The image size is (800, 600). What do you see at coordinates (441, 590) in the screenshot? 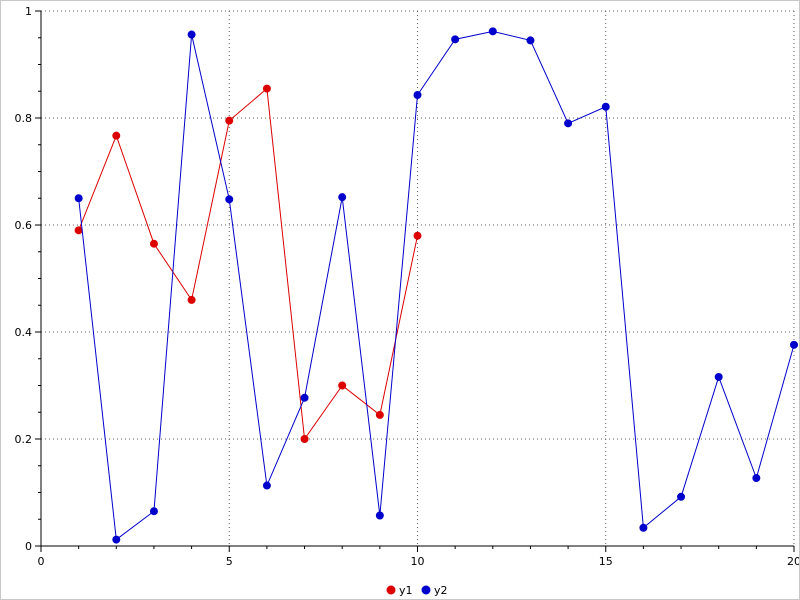
I see `legend-label-y2: y2` at bounding box center [441, 590].